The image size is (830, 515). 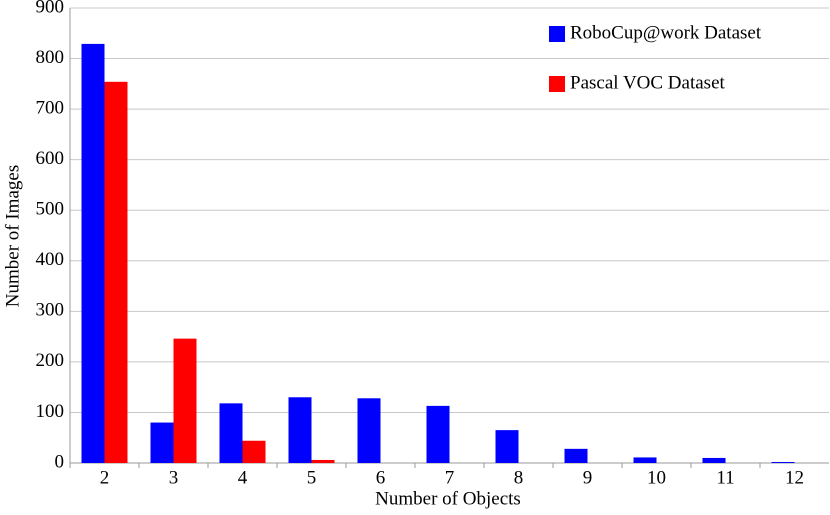 I want to click on x-tick-label: 3, so click(x=174, y=477).